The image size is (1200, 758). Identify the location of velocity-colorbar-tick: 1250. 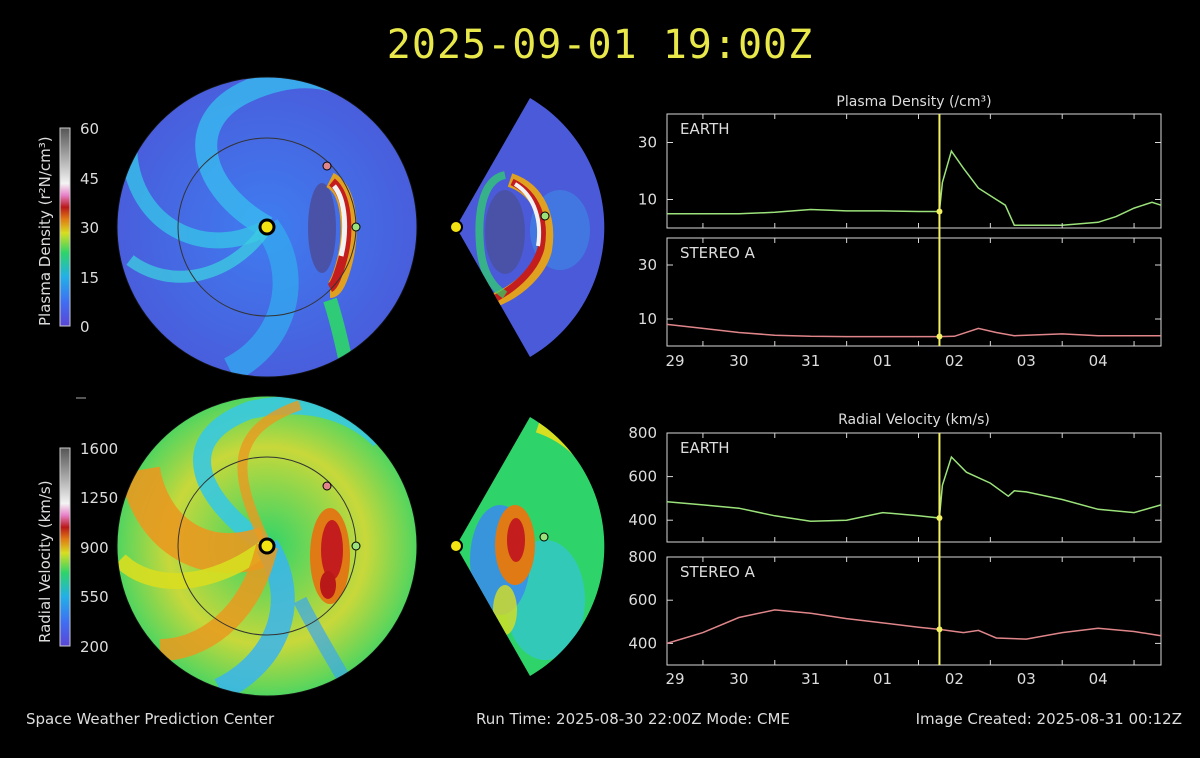
(99, 498).